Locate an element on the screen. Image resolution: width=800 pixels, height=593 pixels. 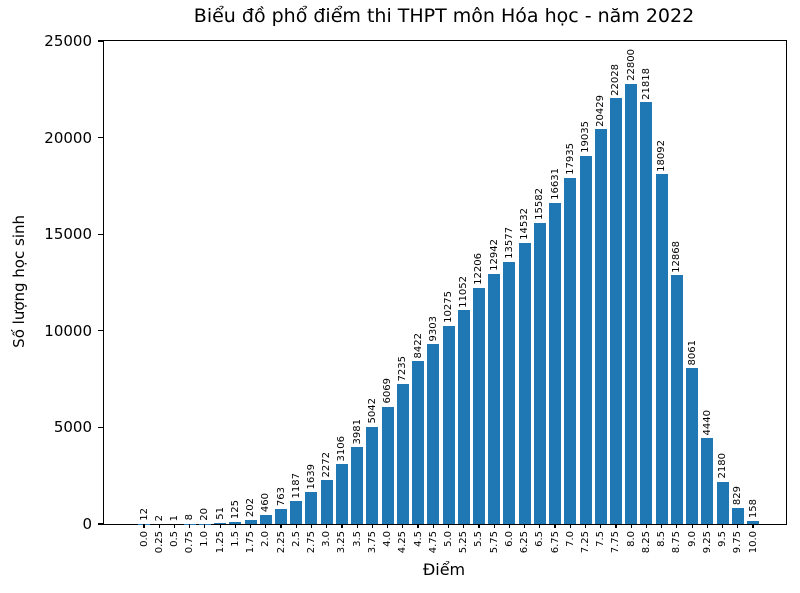
bar-value-label: 5042 is located at coordinates (372, 410).